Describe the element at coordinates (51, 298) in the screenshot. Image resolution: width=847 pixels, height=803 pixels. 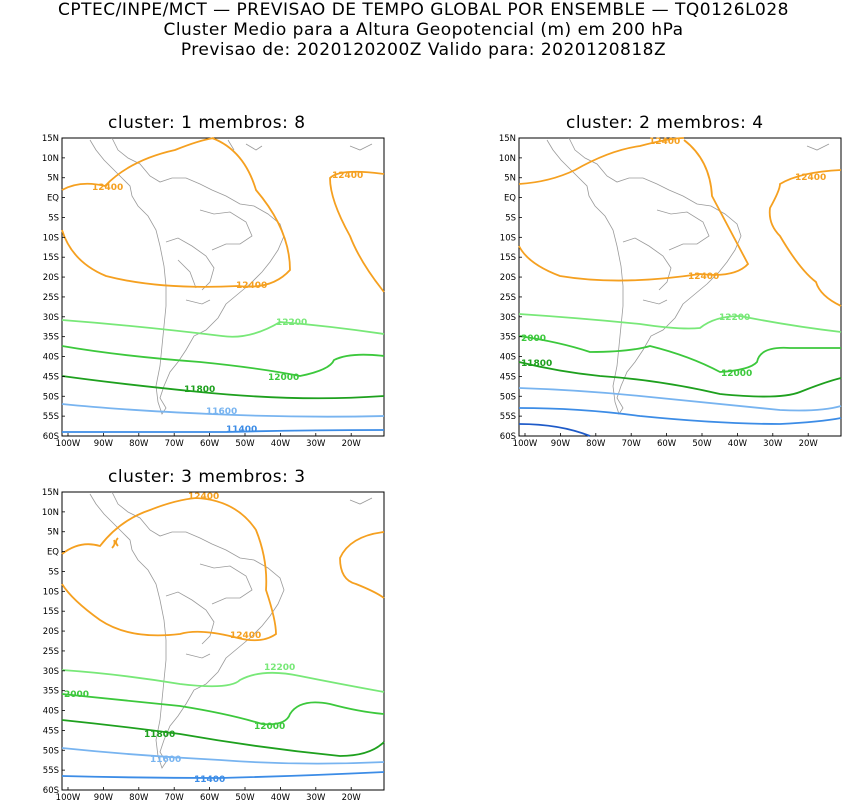
I see `panel-1-lat-tick: 25S` at that location.